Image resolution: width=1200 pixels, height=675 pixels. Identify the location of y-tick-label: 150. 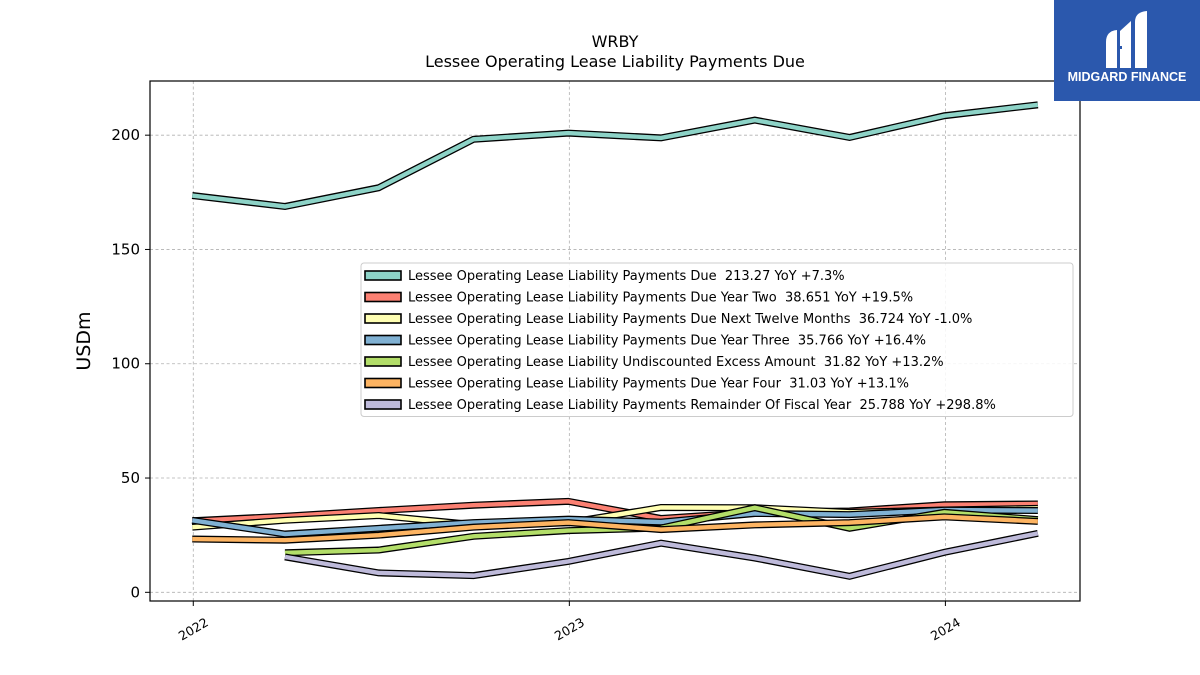
(125, 249).